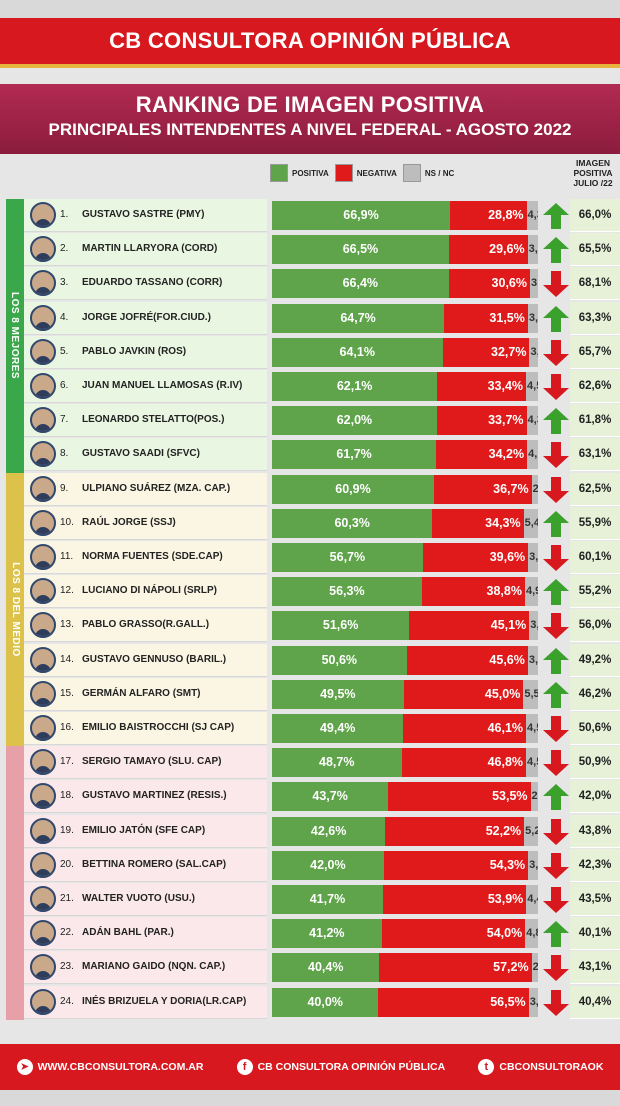 The image size is (620, 1106). What do you see at coordinates (64, 385) in the screenshot?
I see `rank-number: 6.` at bounding box center [64, 385].